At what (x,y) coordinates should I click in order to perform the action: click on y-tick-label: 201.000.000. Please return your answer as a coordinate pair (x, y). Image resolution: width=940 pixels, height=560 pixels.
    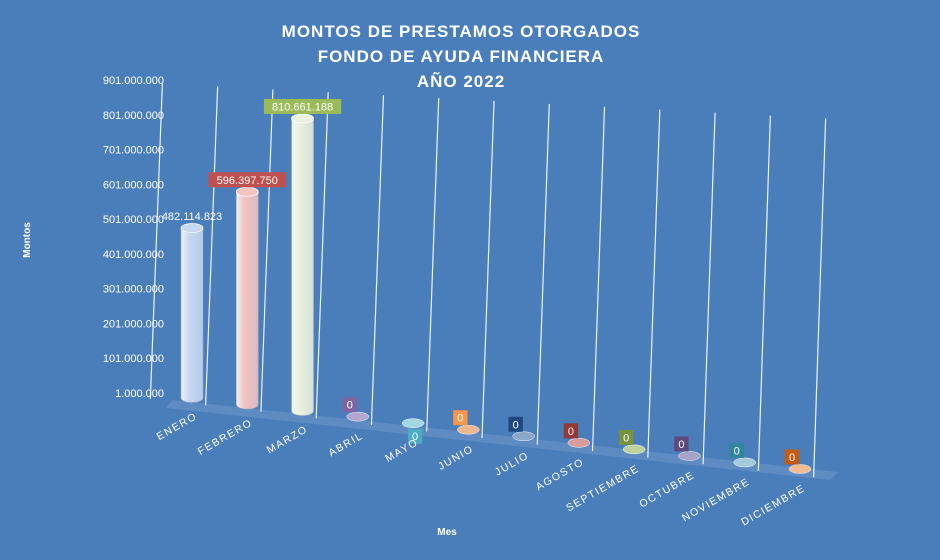
    Looking at the image, I should click on (133, 324).